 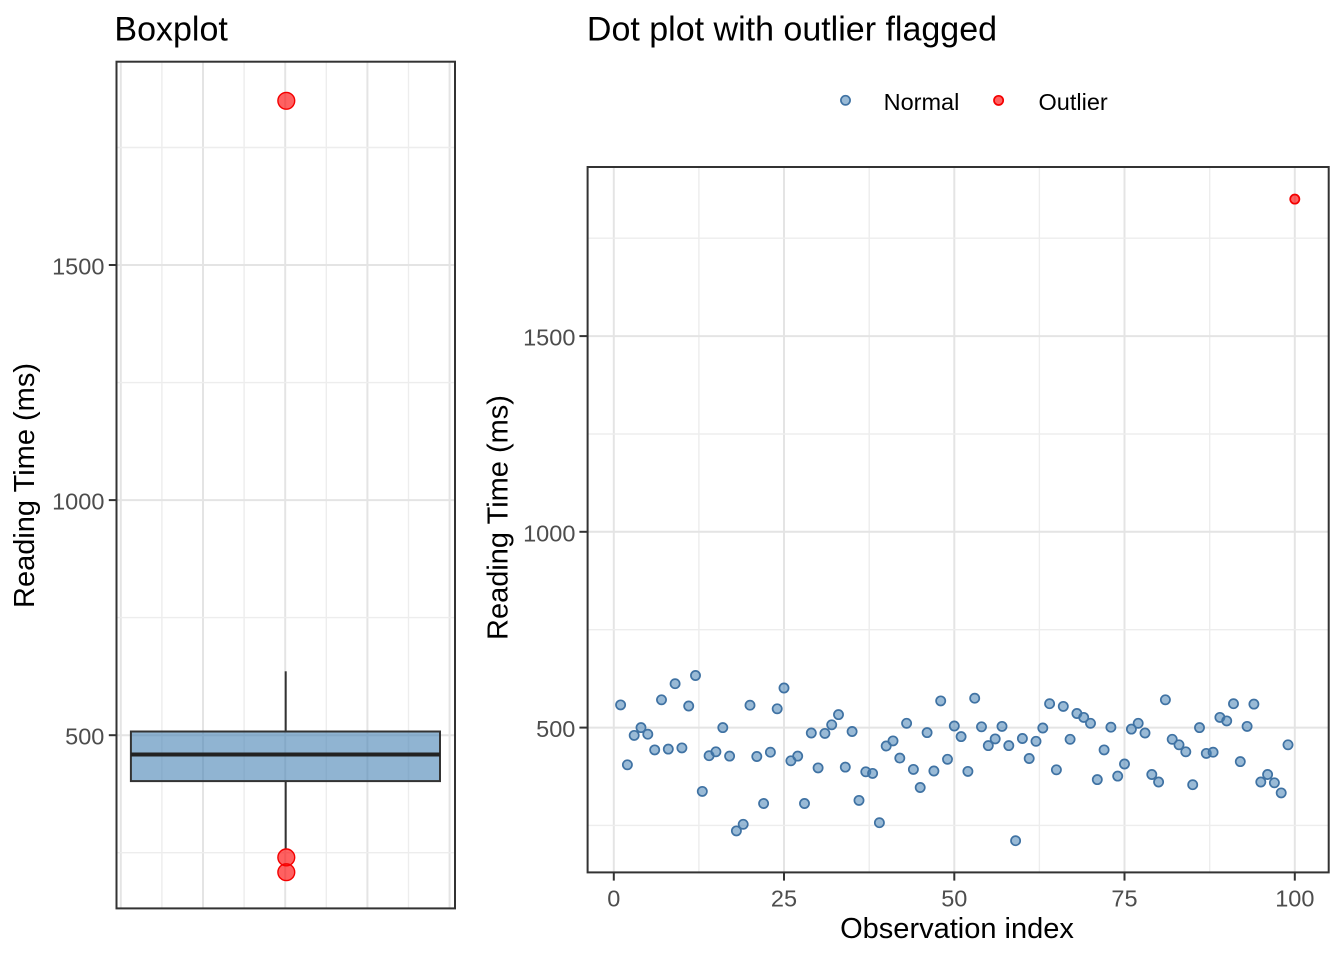 I want to click on svg-text: Boxplot, so click(x=171, y=29).